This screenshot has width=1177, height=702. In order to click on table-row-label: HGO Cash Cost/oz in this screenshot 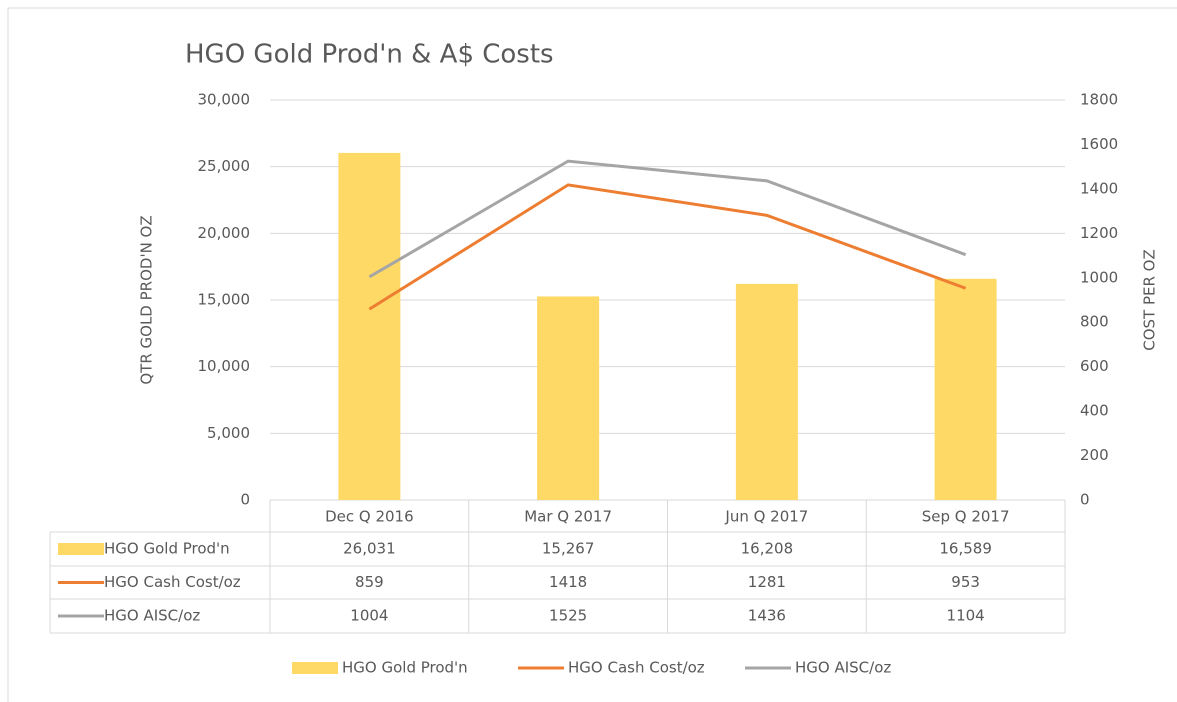, I will do `click(172, 582)`.